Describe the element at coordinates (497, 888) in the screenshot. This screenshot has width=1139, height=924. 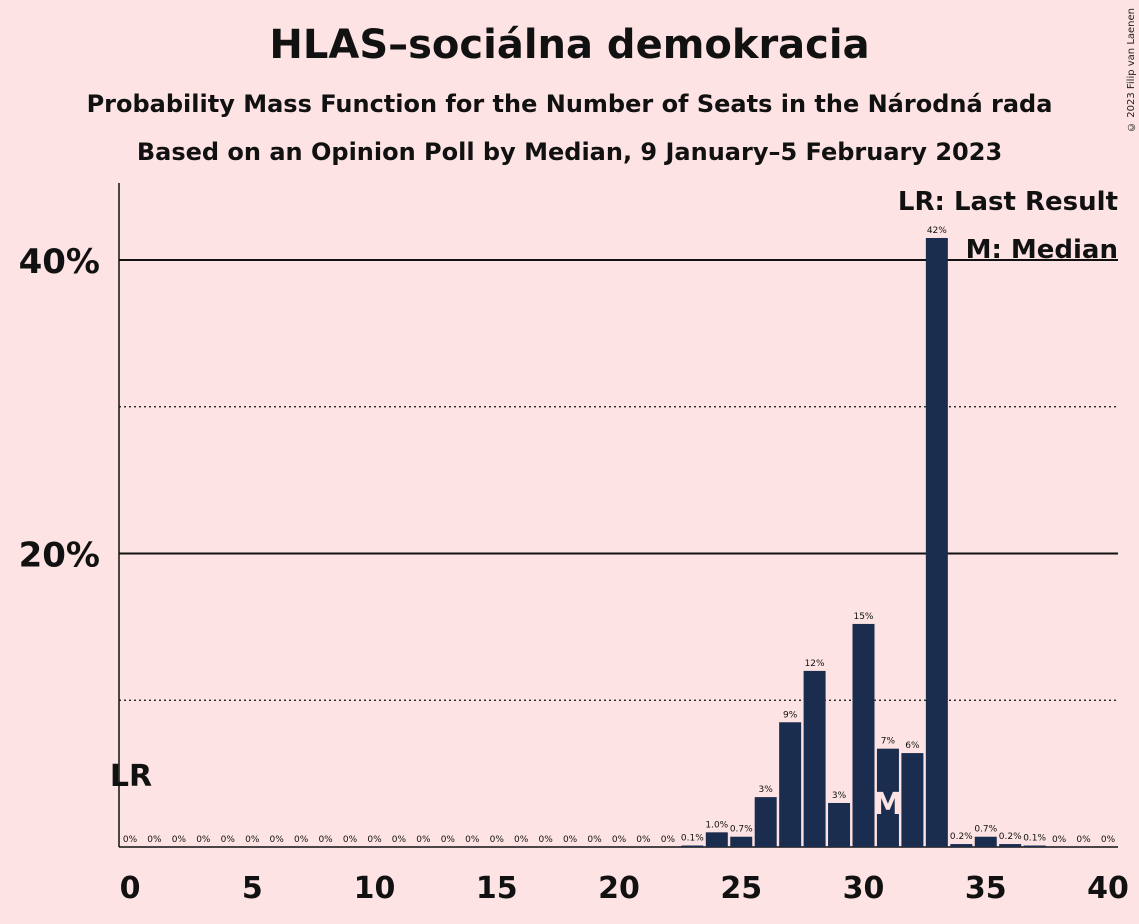
I see `x-tick-label: 15` at that location.